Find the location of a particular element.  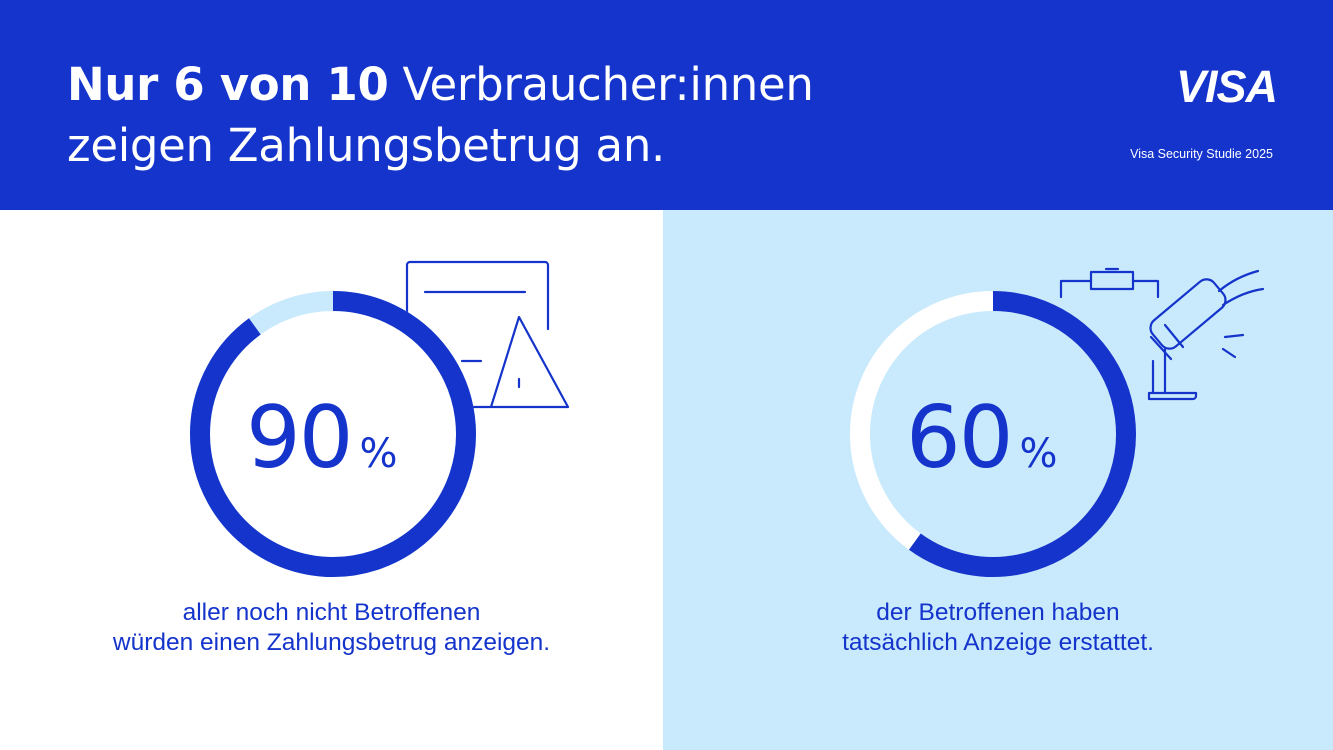

stat-unit-left: % is located at coordinates (378, 454).